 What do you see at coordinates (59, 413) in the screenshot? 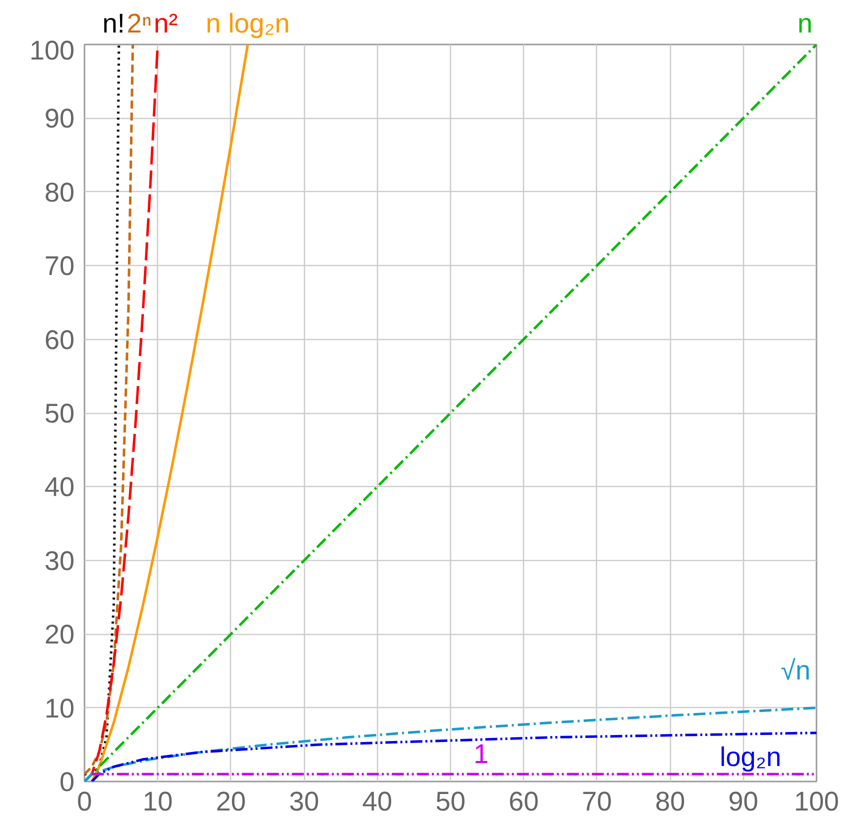
I see `y-tick-label: 50` at bounding box center [59, 413].